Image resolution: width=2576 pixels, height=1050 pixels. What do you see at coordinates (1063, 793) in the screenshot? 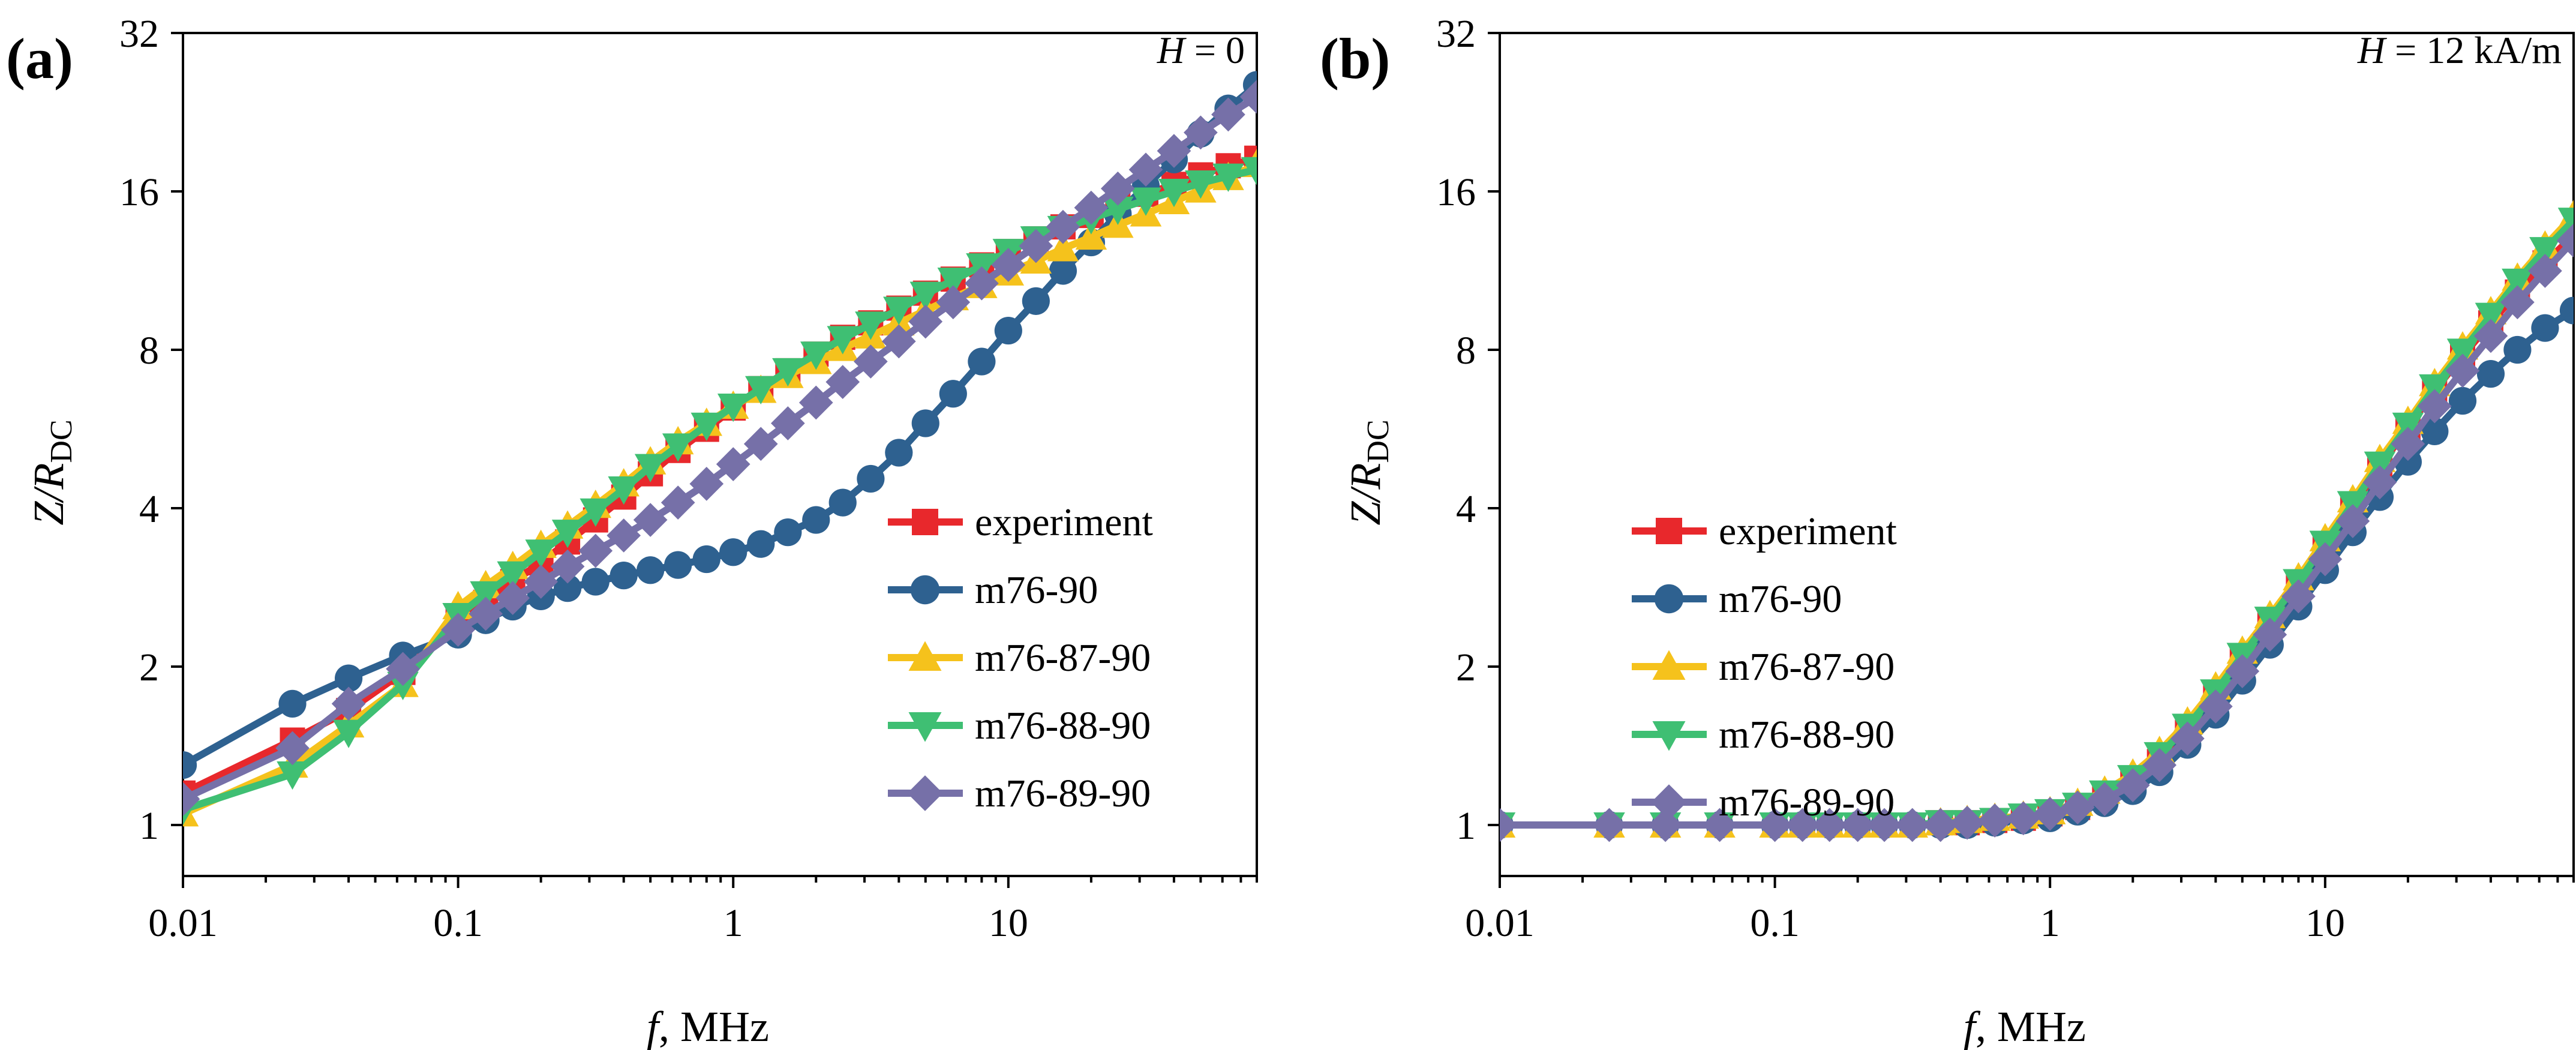
I see `legend-label: m76-89-90` at bounding box center [1063, 793].